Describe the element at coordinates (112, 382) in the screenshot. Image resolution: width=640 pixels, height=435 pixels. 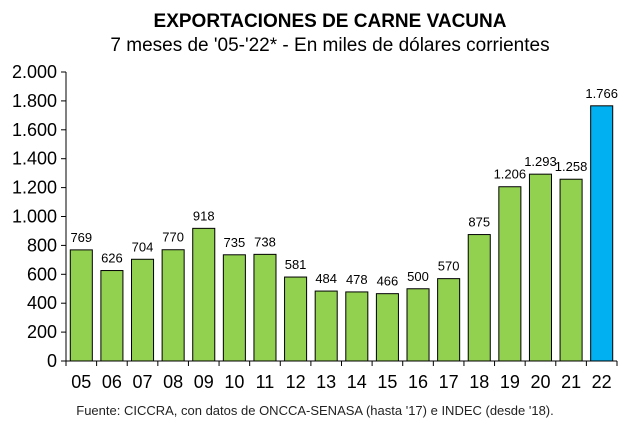
I see `x-tick-label: 06` at that location.